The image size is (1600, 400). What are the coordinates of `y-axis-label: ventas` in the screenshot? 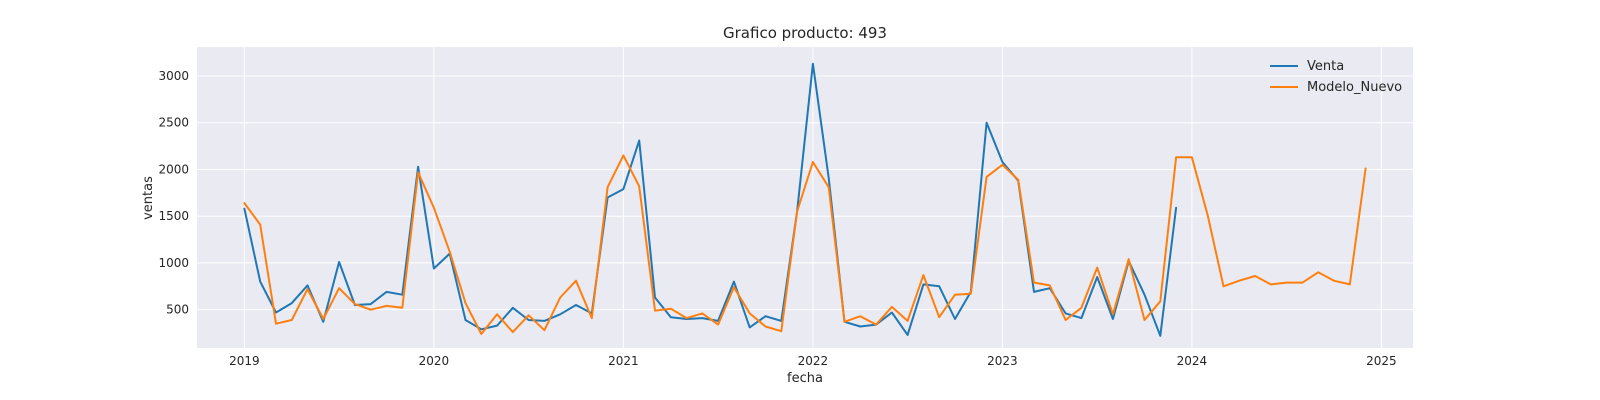 It's located at (148, 198).